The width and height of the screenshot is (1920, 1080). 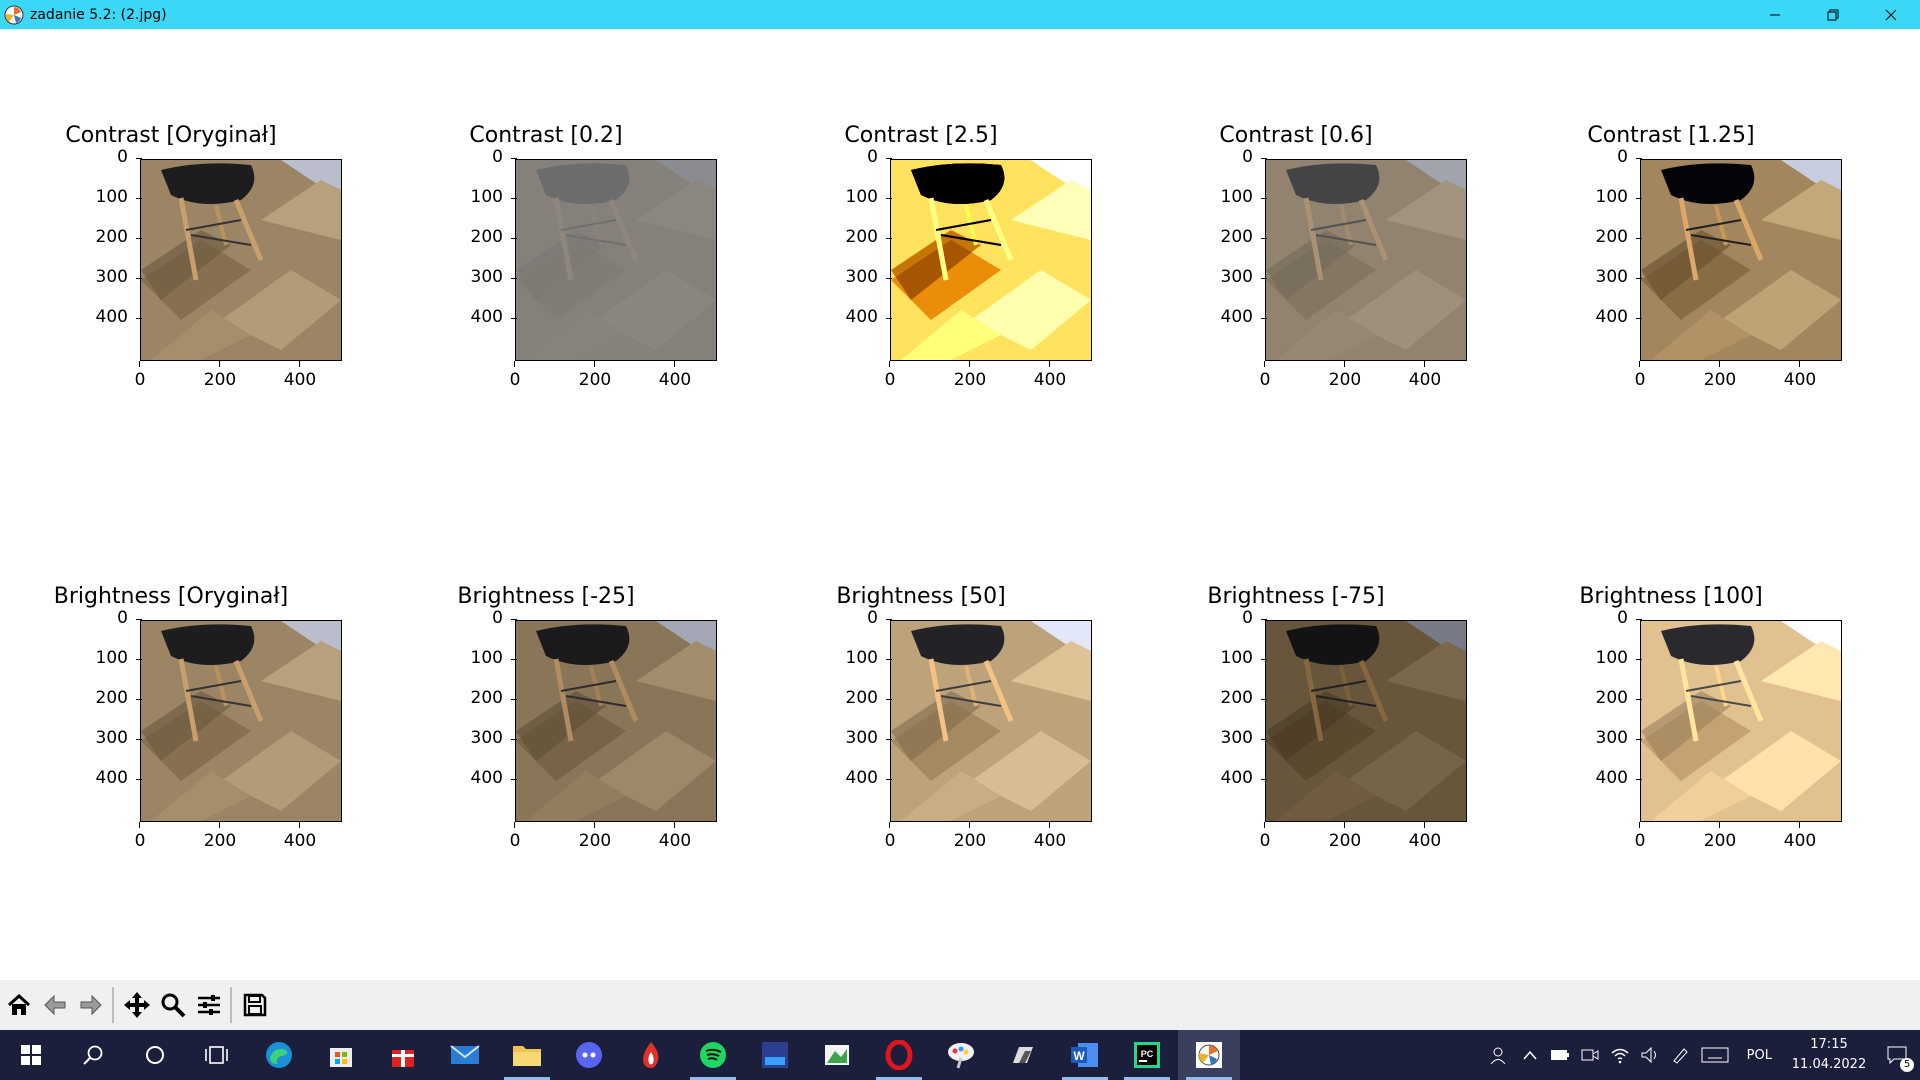 I want to click on keyboard-icon, so click(x=1715, y=1055).